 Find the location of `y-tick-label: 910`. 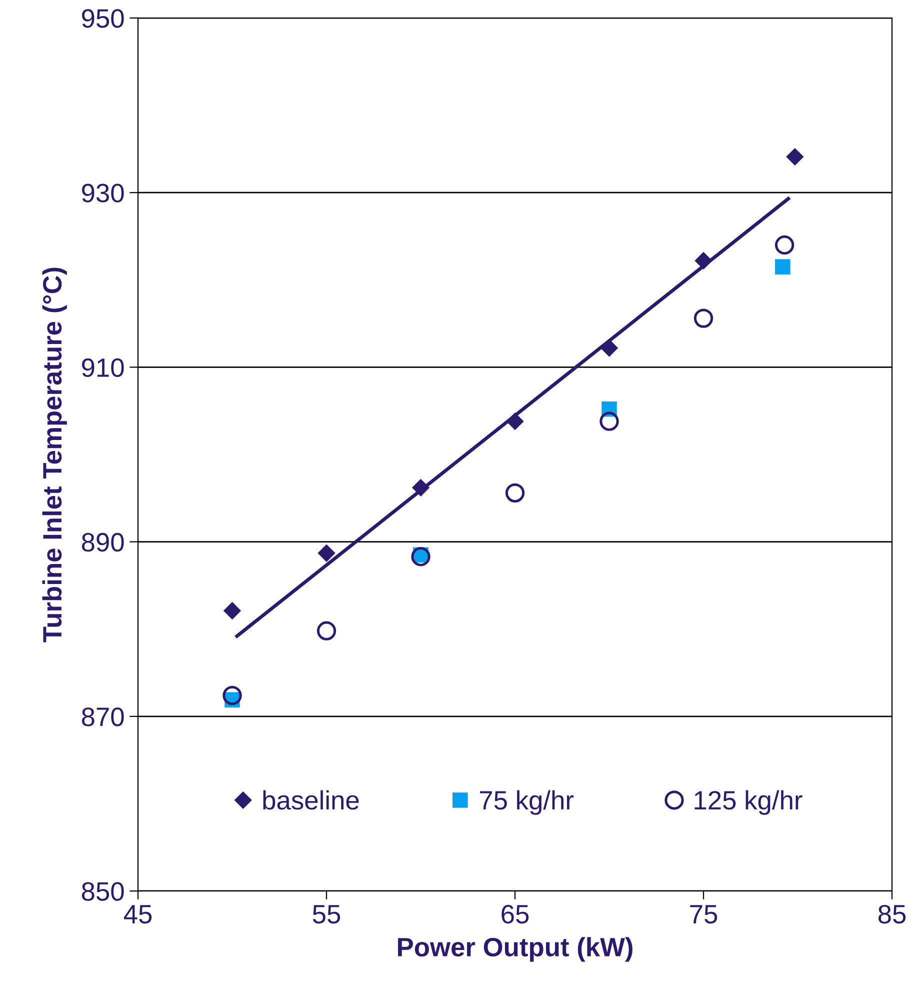

y-tick-label: 910 is located at coordinates (103, 368).